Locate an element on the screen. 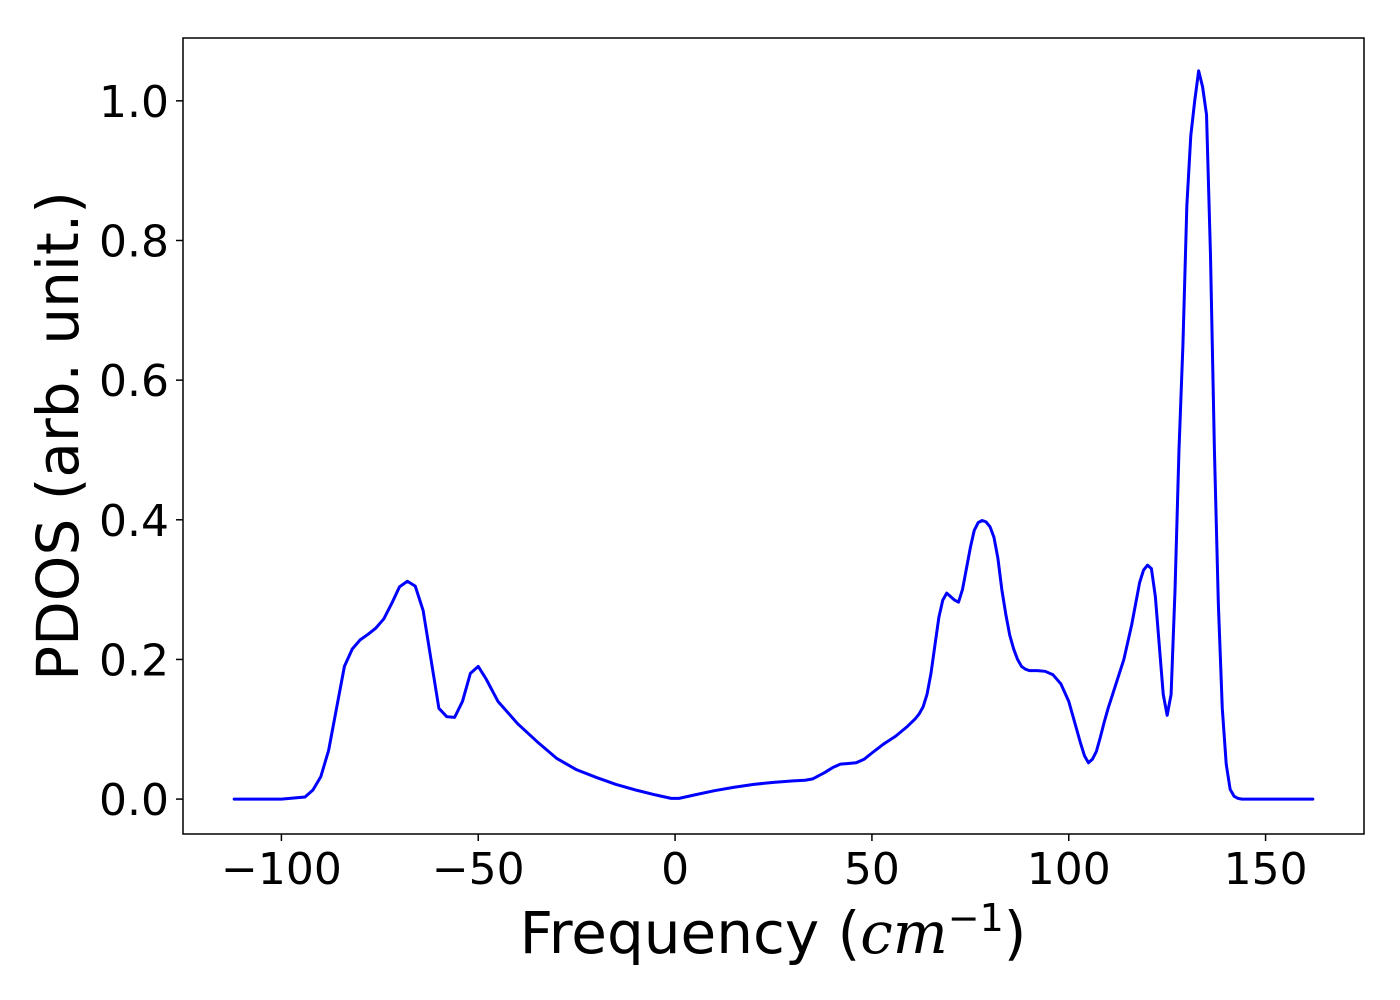 The image size is (1400, 1000). y-tick-label: 0.0 is located at coordinates (134, 800).